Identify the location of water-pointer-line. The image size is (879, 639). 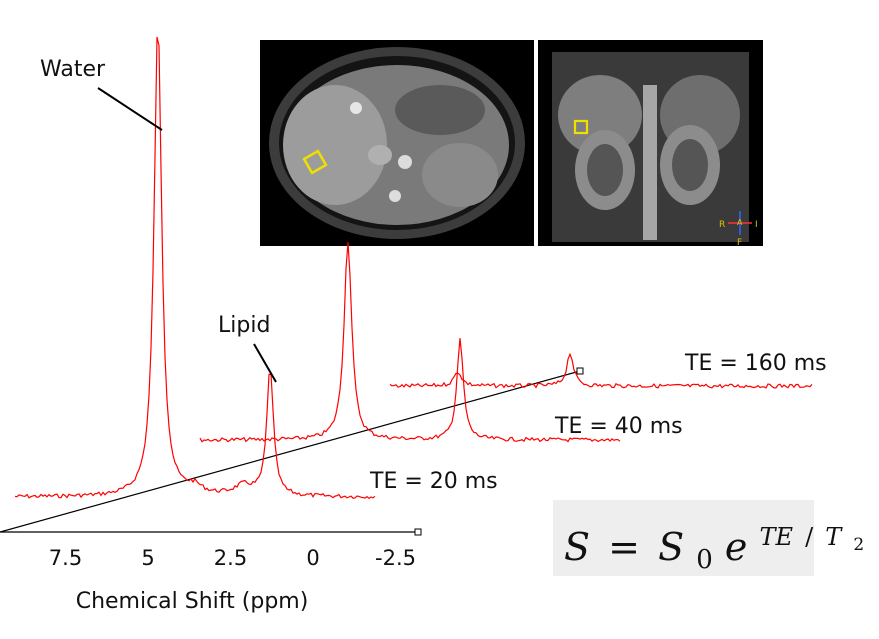
(130, 109).